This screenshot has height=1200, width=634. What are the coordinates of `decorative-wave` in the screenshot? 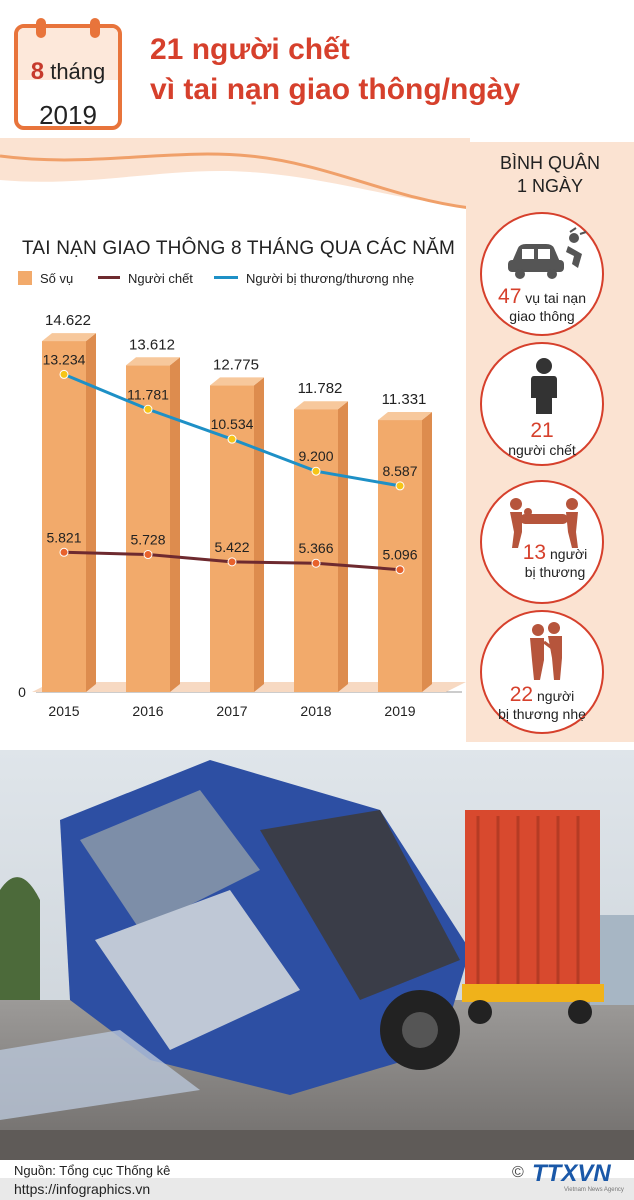 It's located at (235, 174).